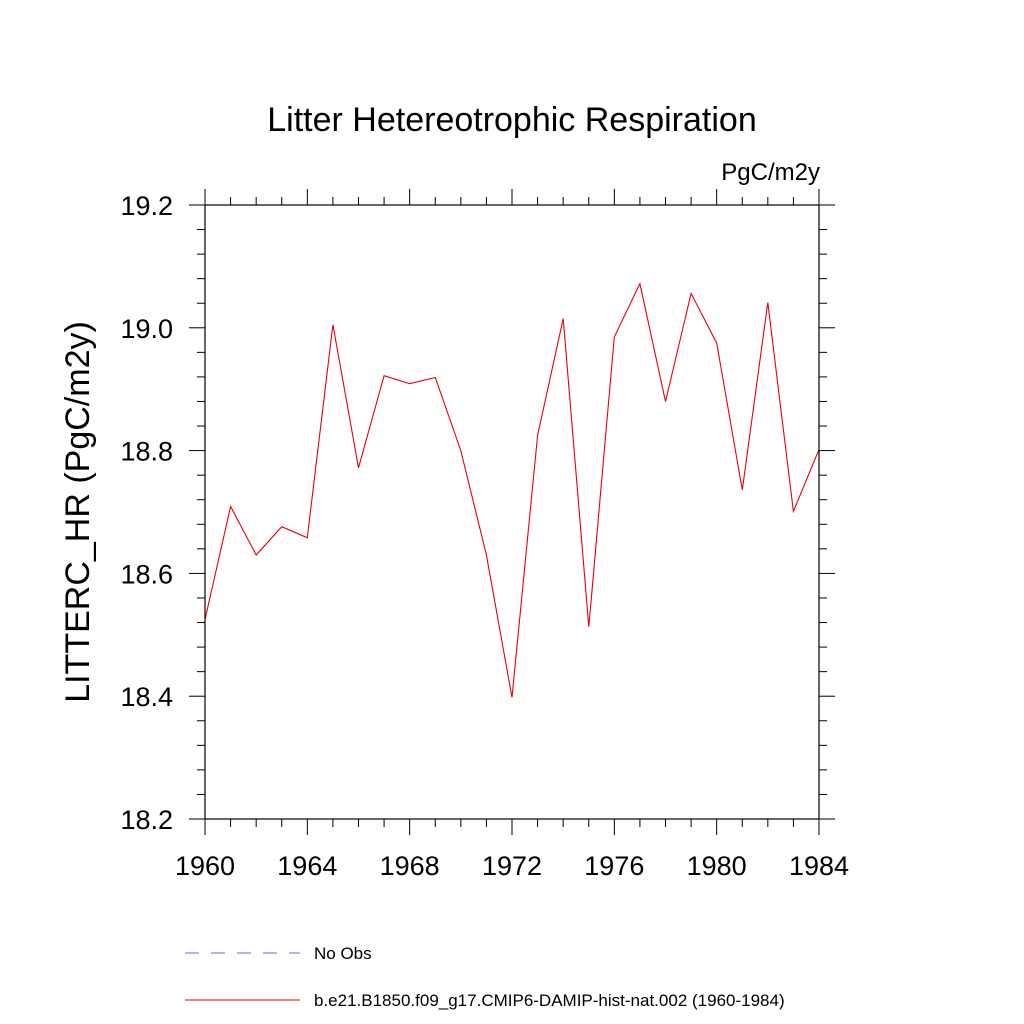 The width and height of the screenshot is (1024, 1024). Describe the element at coordinates (307, 866) in the screenshot. I see `x-tick-label: 1964` at that location.